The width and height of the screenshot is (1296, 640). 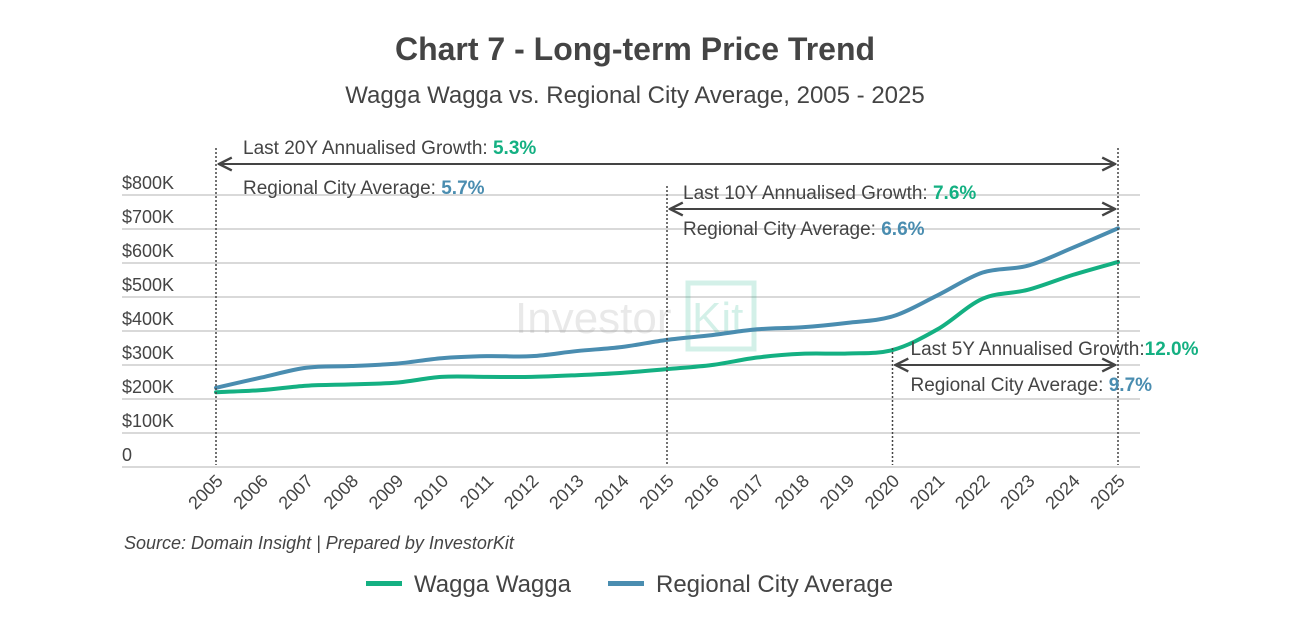 I want to click on x-tick-label: 2012, so click(x=521, y=492).